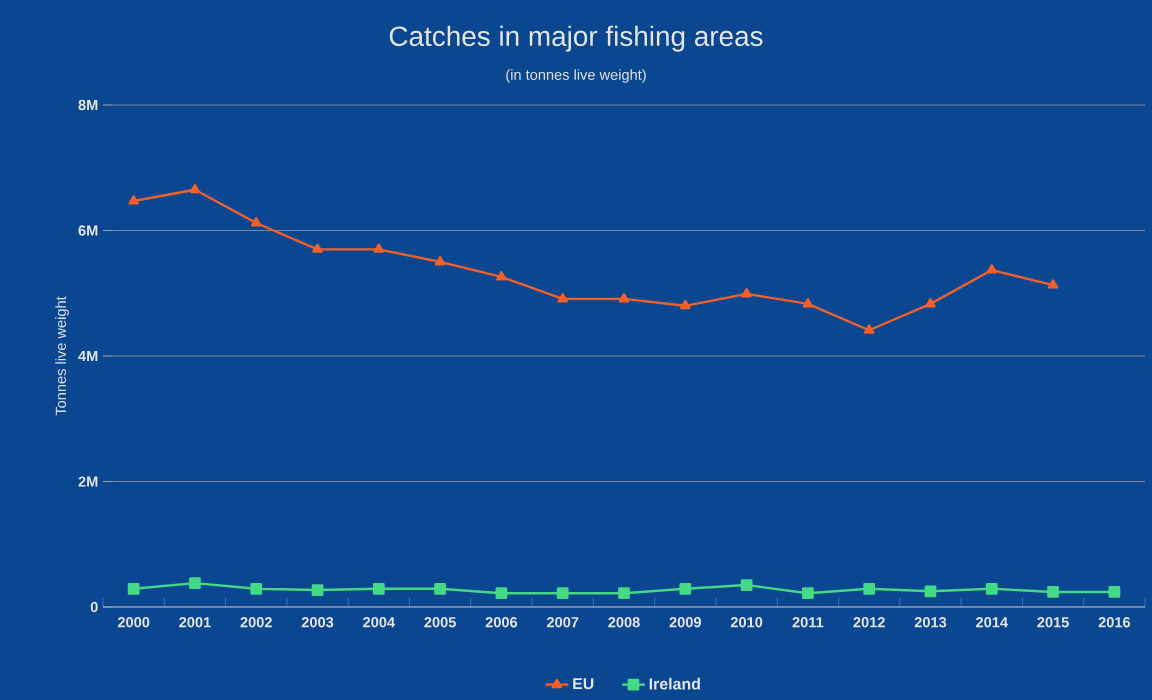 The image size is (1152, 700). What do you see at coordinates (317, 622) in the screenshot?
I see `x-tick-label: 2003` at bounding box center [317, 622].